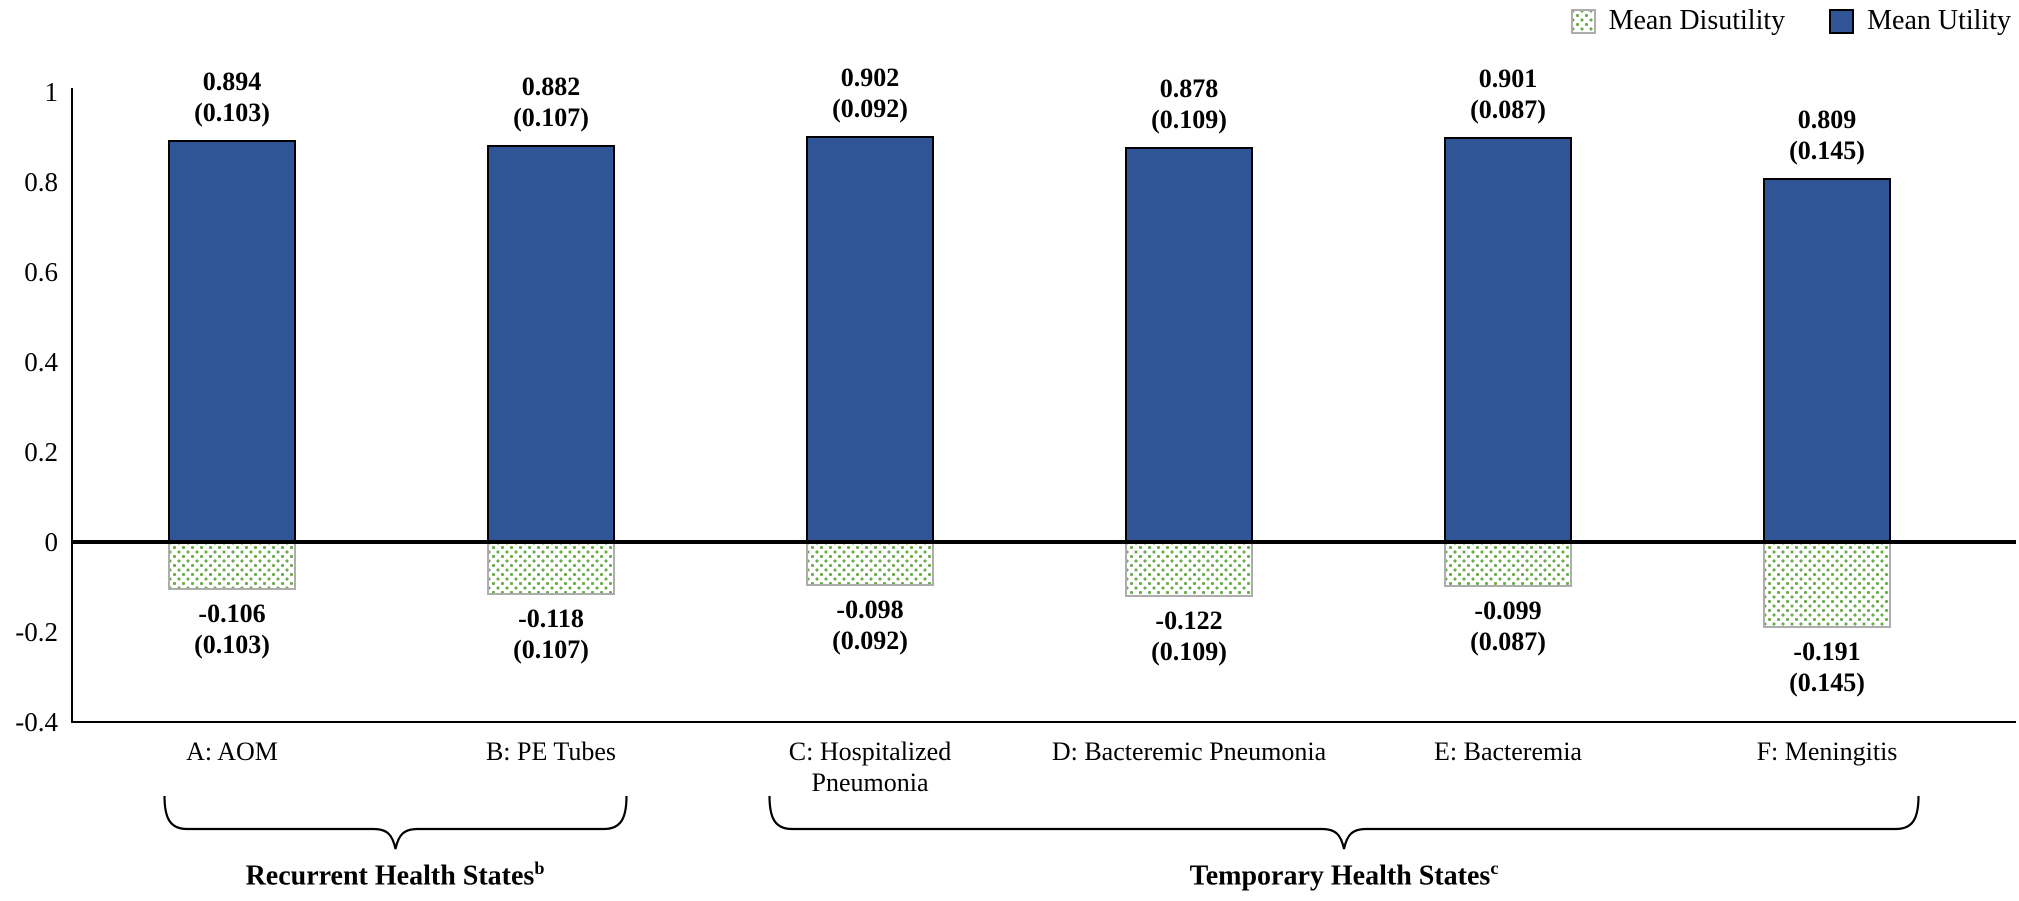  Describe the element at coordinates (1043, 722) in the screenshot. I see `x-axis-bottom-line` at that location.